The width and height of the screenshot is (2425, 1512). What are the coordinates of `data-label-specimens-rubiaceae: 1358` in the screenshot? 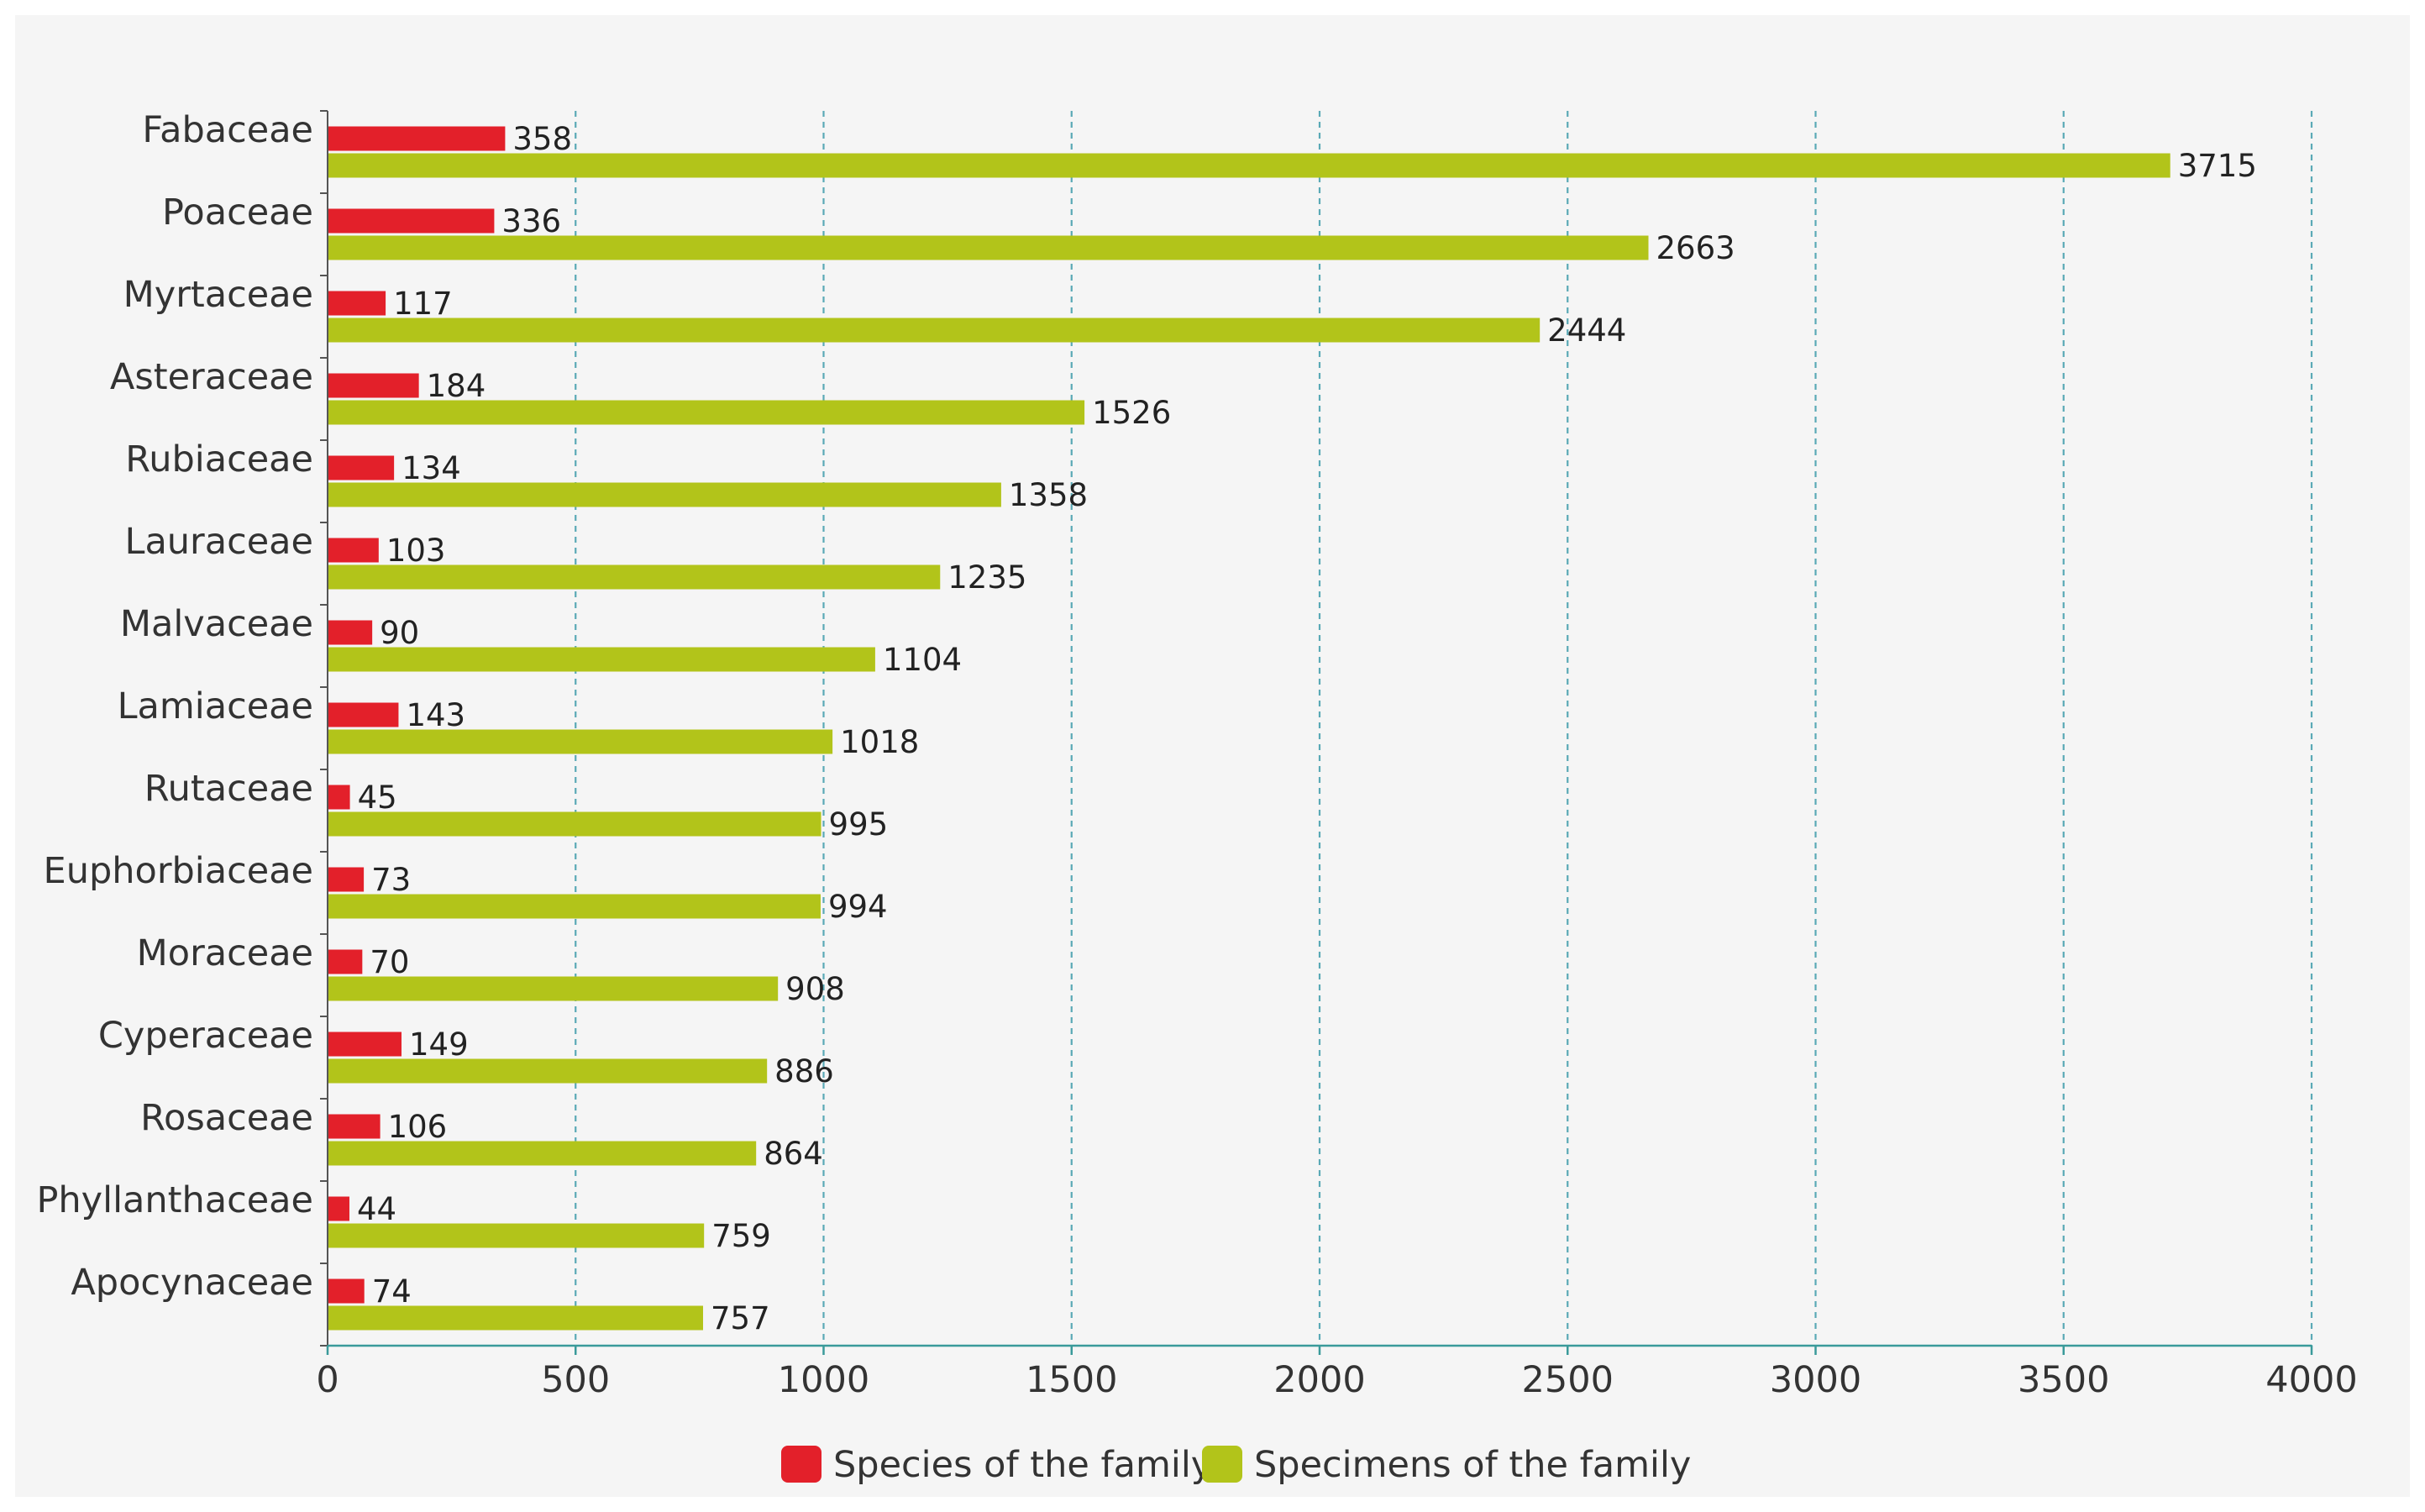 It's located at (1048, 495).